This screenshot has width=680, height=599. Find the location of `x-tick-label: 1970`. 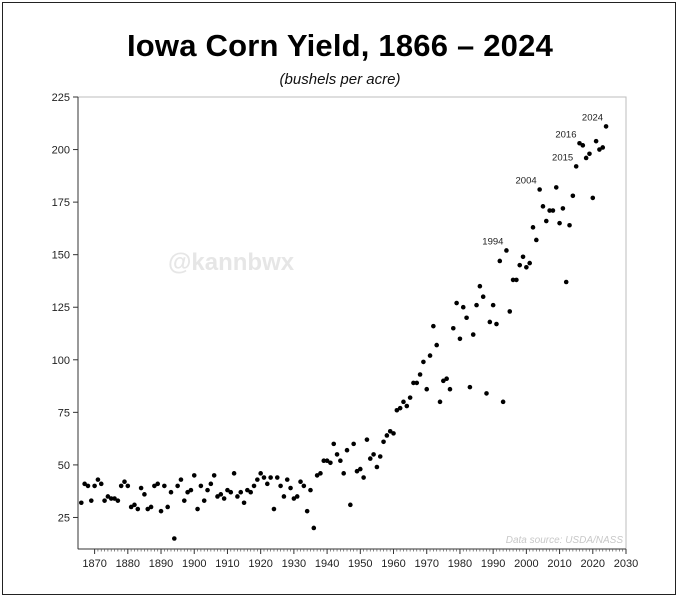

x-tick-label: 1970 is located at coordinates (426, 564).